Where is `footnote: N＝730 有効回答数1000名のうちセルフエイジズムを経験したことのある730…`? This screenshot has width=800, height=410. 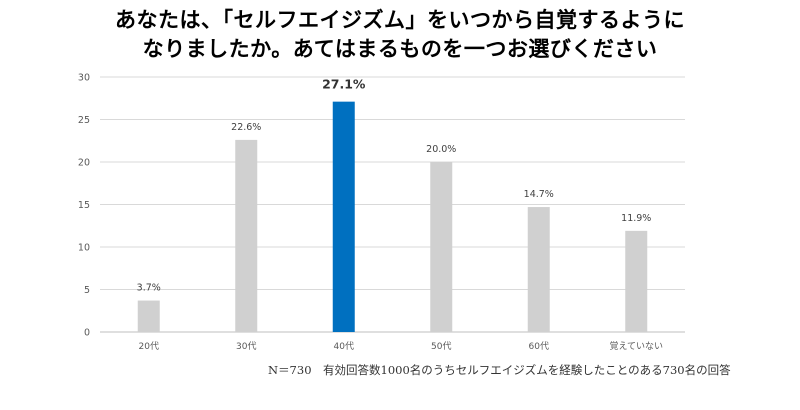
footnote: N＝730 有効回答数1000名のうちセルフエイジズムを経験したことのある730… is located at coordinates (499, 370).